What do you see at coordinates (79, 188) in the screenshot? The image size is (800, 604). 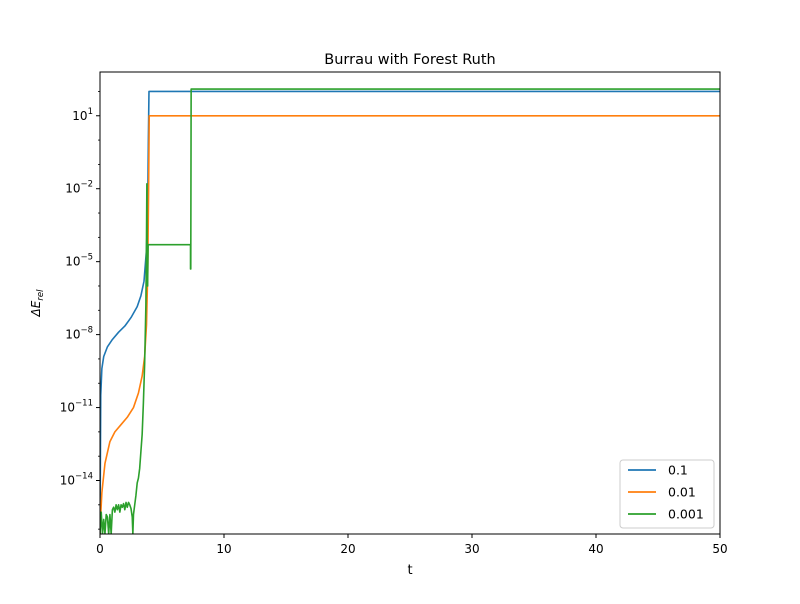 I see `y-tick-label: 10⁻²` at bounding box center [79, 188].